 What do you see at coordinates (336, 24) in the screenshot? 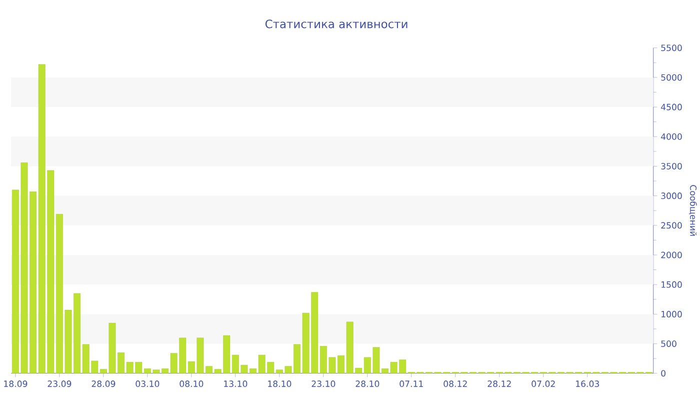
I see `chart-title: Статистика активности` at bounding box center [336, 24].